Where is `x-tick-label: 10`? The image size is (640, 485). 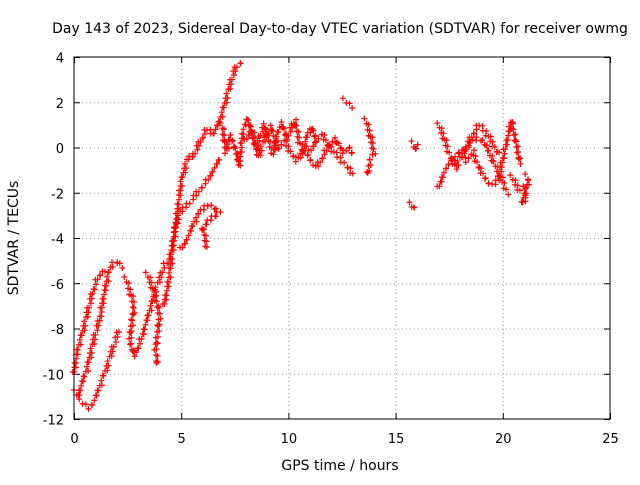
x-tick-label: 10 is located at coordinates (289, 439).